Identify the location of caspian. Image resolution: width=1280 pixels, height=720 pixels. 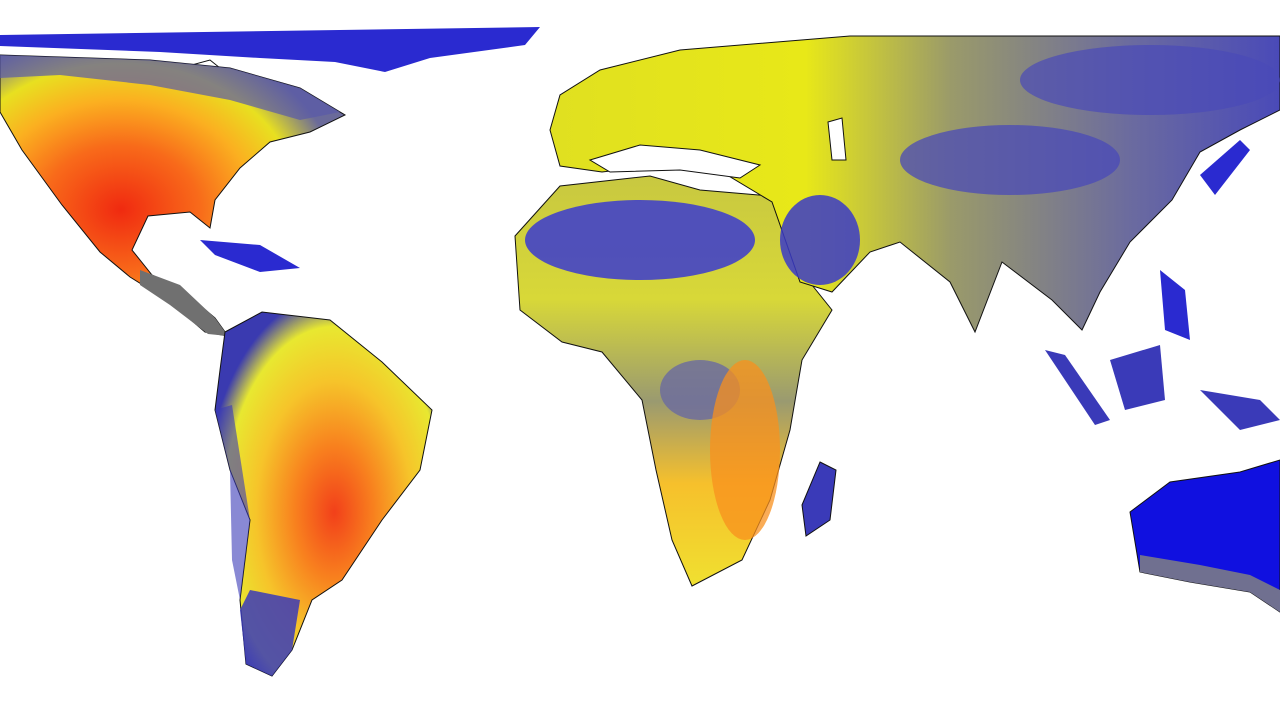
(837, 139).